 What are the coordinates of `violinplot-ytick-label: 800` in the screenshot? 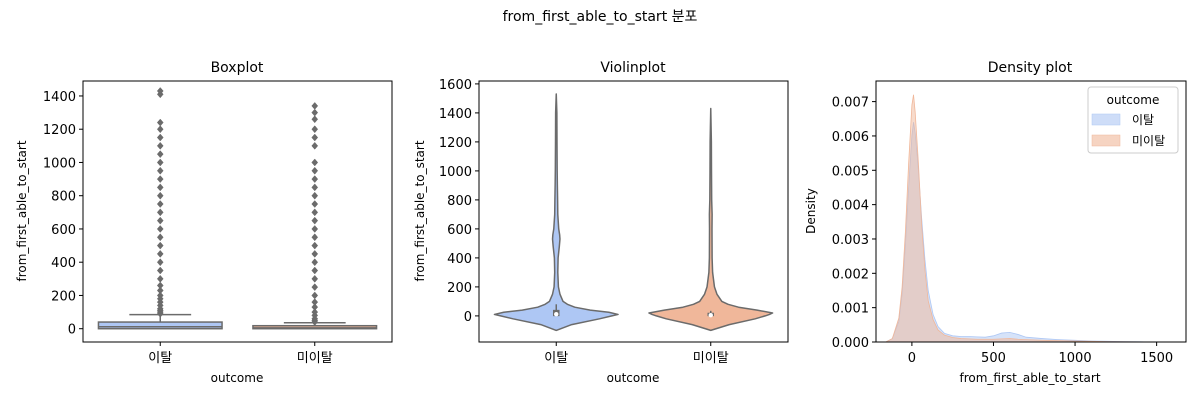 It's located at (459, 201).